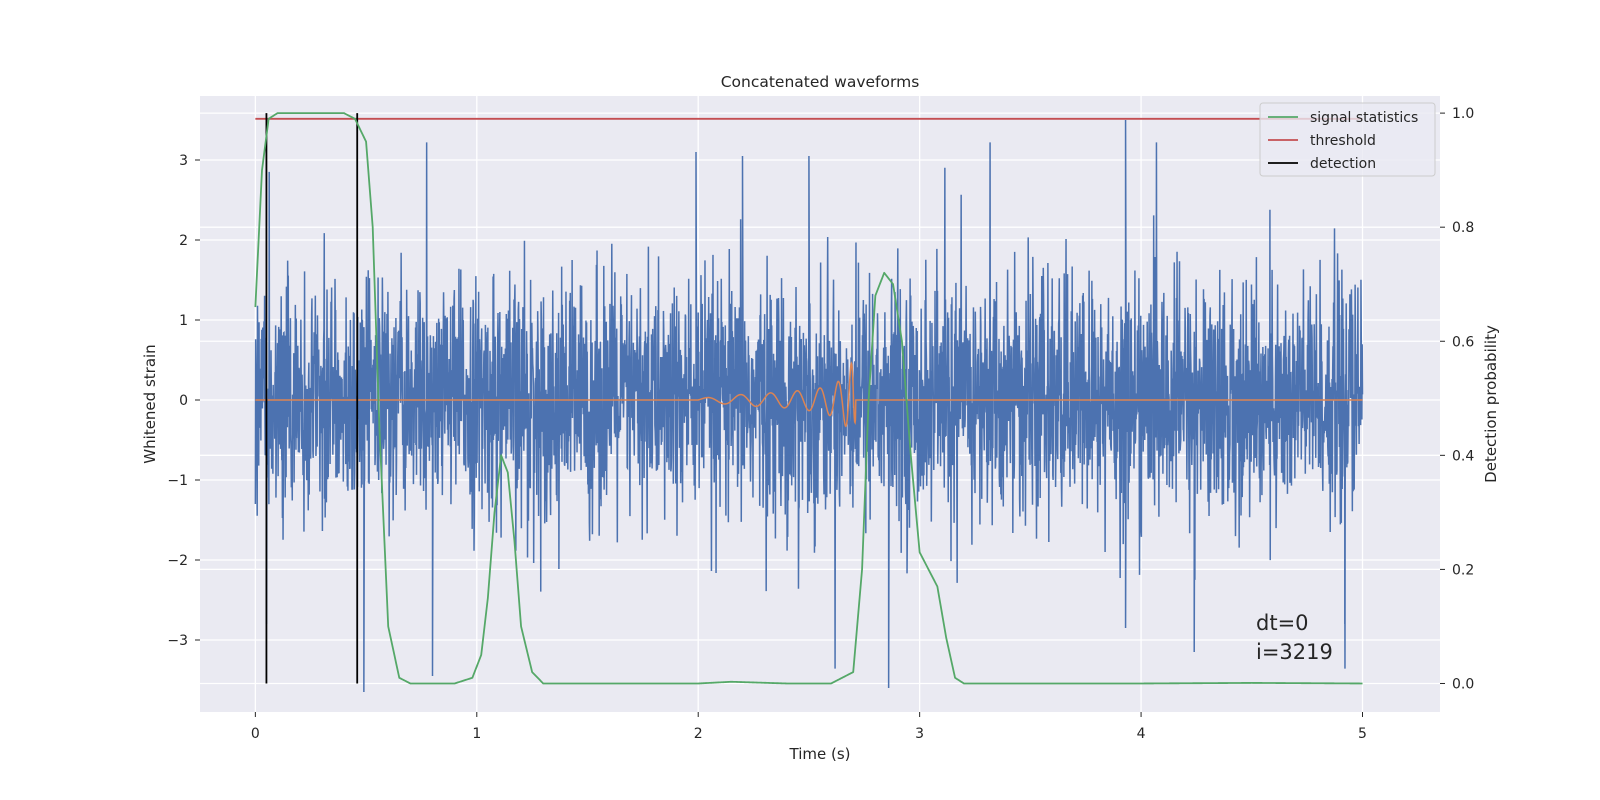 The width and height of the screenshot is (1600, 800). What do you see at coordinates (1294, 652) in the screenshot?
I see `annotation-i: i=3219` at bounding box center [1294, 652].